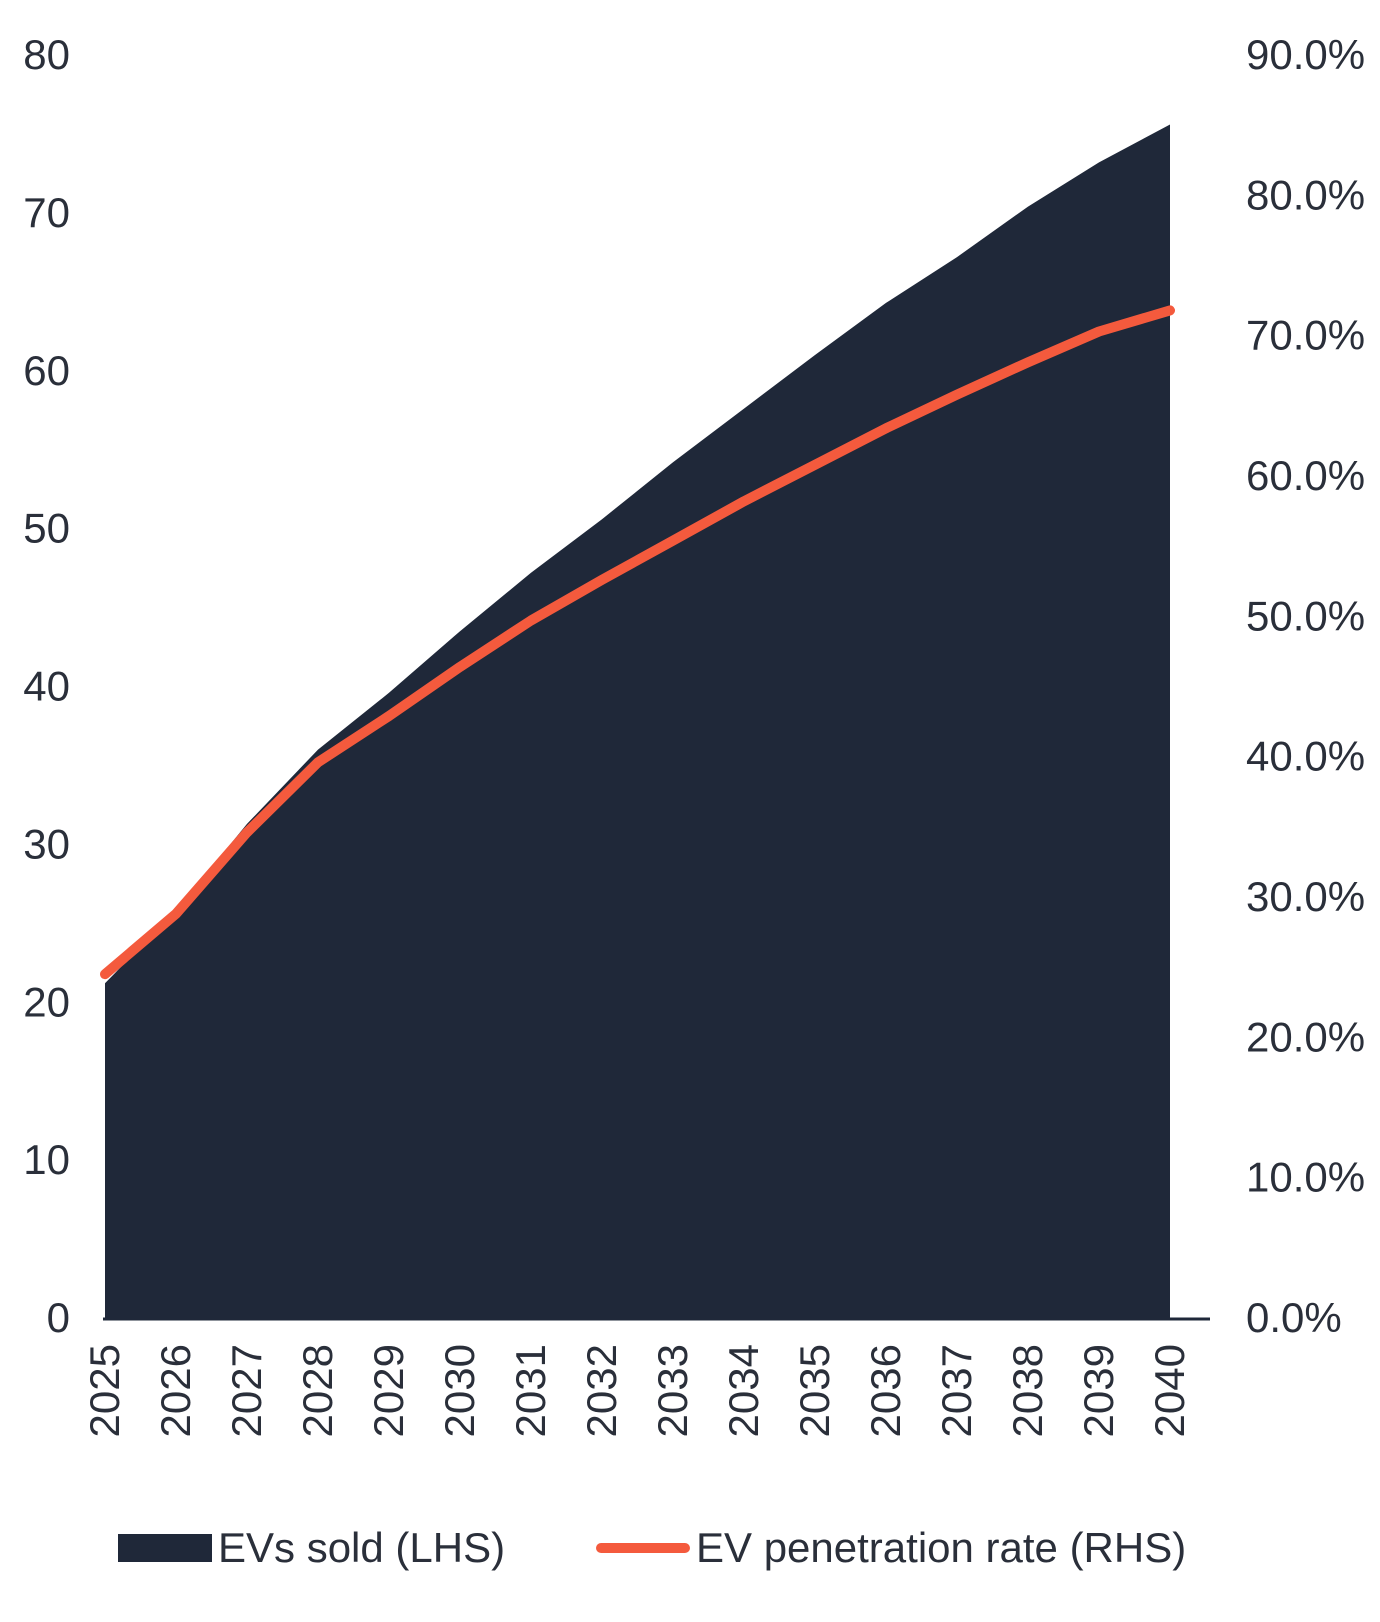 This screenshot has height=1622, width=1380. What do you see at coordinates (601, 1390) in the screenshot?
I see `x-tick-label: 2032` at bounding box center [601, 1390].